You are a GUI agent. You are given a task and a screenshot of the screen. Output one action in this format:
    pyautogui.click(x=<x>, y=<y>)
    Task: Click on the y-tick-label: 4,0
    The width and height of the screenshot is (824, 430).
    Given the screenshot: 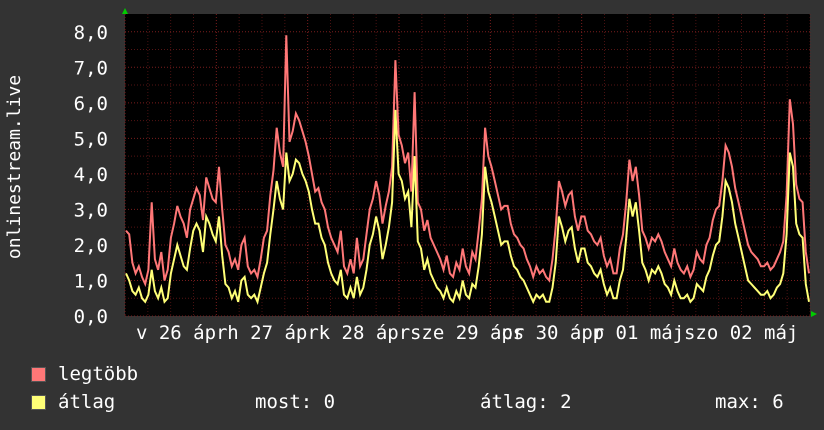 What is the action you would take?
    pyautogui.click(x=91, y=175)
    